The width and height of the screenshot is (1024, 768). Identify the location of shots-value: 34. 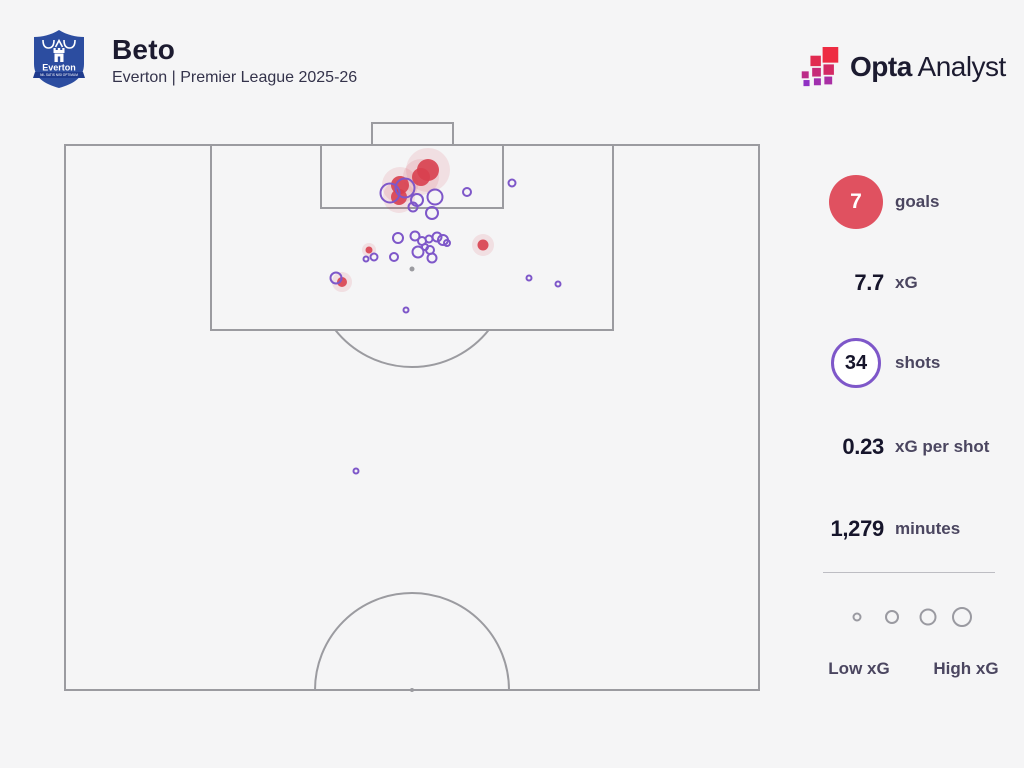
(856, 362).